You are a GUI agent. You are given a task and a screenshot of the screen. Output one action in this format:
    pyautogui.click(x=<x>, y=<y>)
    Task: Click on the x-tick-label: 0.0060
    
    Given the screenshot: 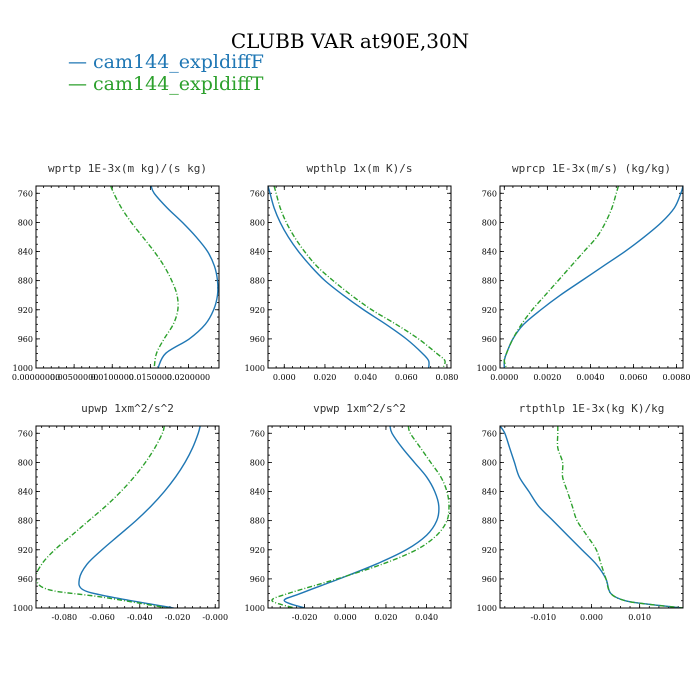 What is the action you would take?
    pyautogui.click(x=633, y=377)
    